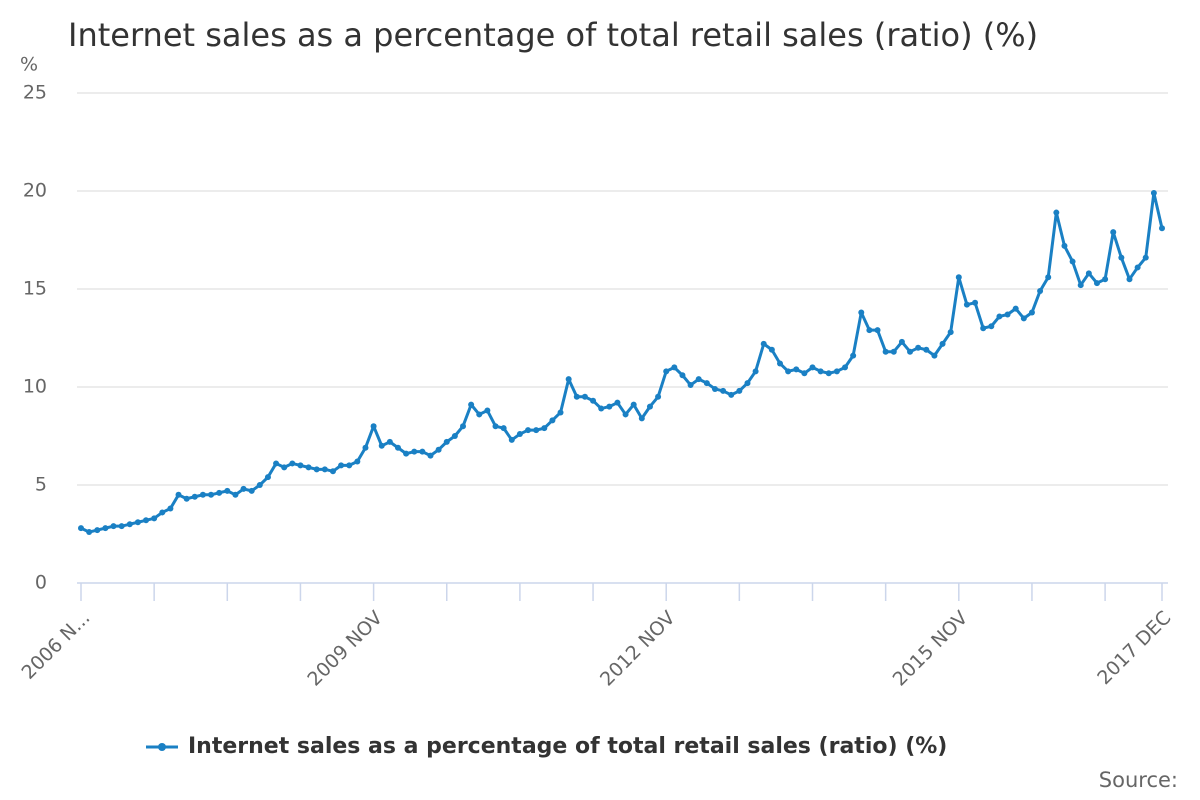  Describe the element at coordinates (1134, 648) in the screenshot. I see `x-tick-label: 2017 DEC` at that location.